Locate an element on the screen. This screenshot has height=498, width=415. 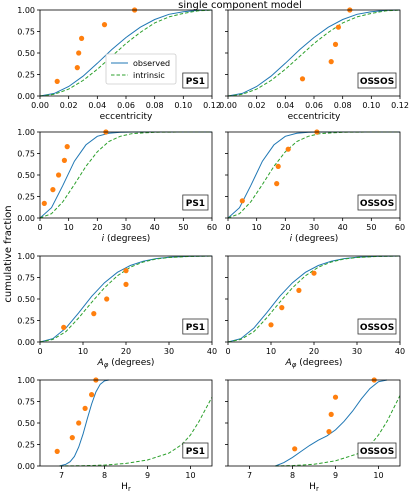
x-tick-label: 9 is located at coordinates (335, 475).